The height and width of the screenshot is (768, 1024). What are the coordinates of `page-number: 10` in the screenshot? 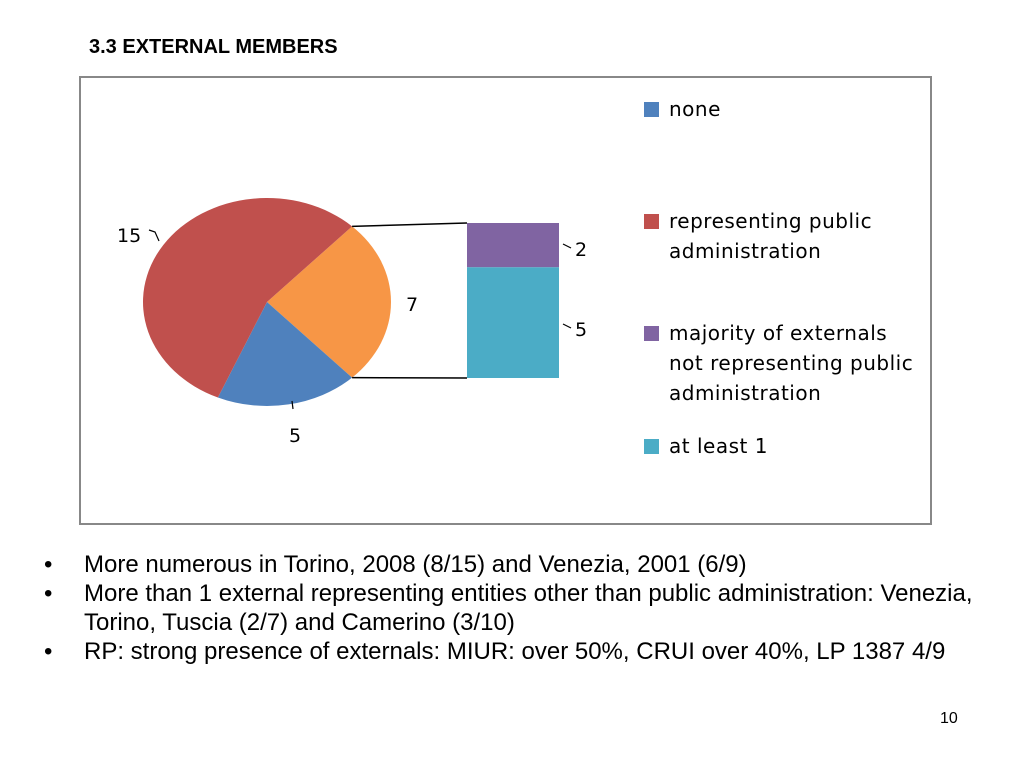 It's located at (949, 718).